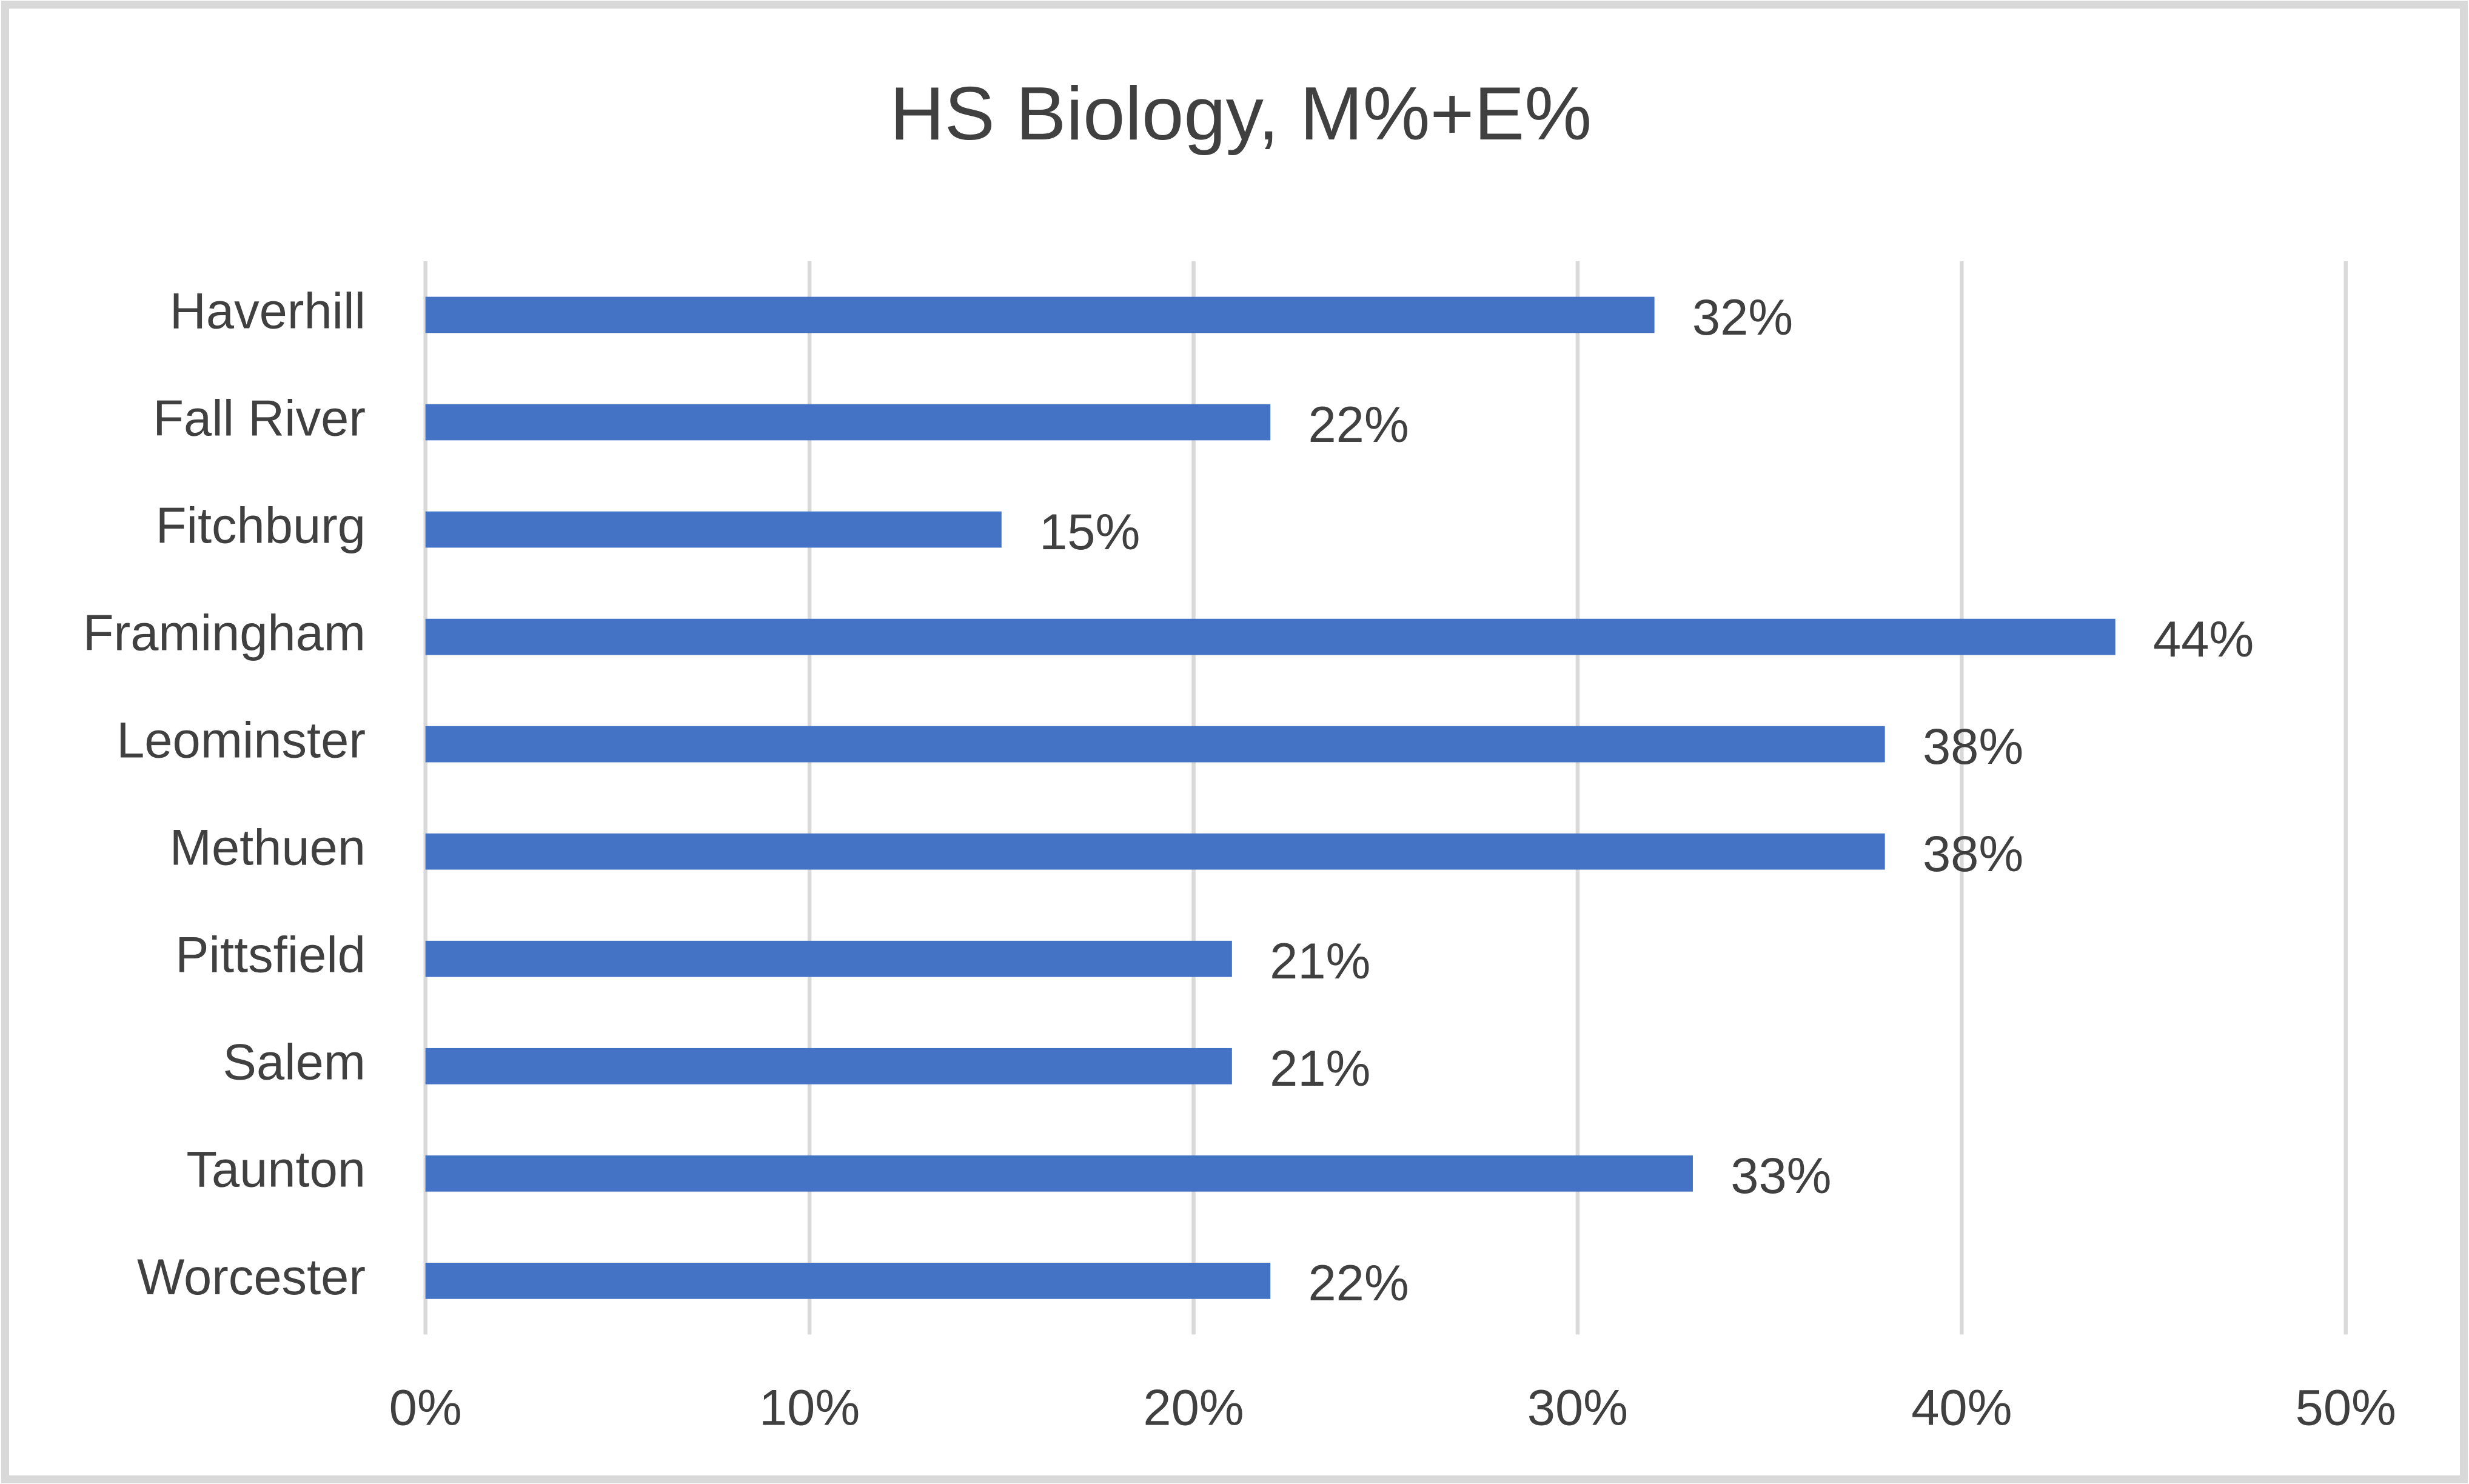  Describe the element at coordinates (241, 740) in the screenshot. I see `y-tick-label: Leominster` at that location.